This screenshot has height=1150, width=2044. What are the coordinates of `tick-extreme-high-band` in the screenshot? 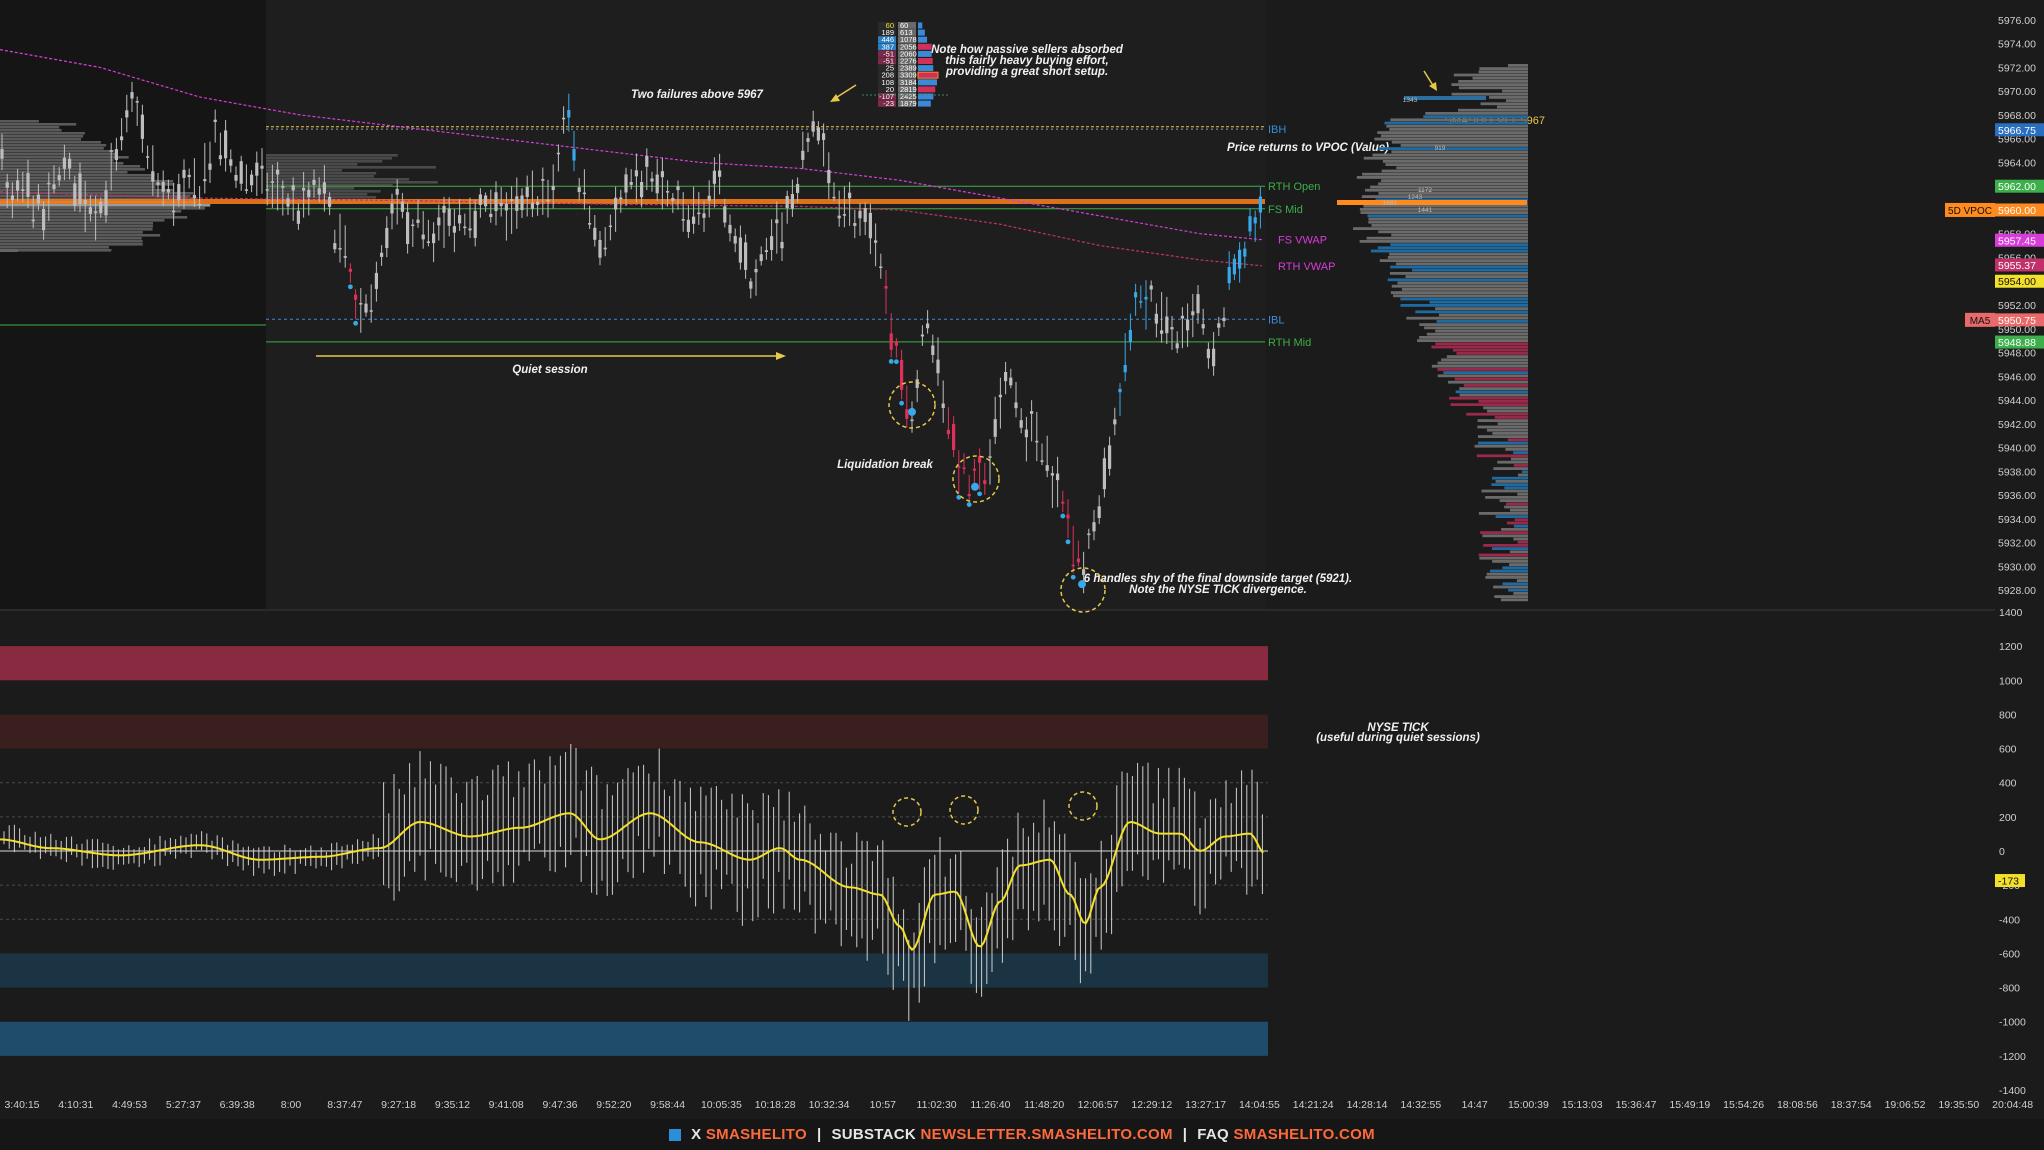 It's located at (634, 663).